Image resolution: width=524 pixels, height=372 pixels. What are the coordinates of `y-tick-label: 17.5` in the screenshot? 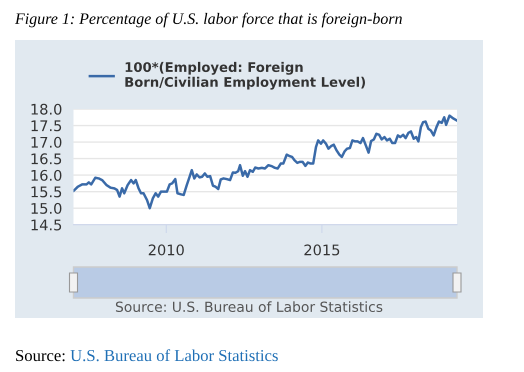 It's located at (47, 126).